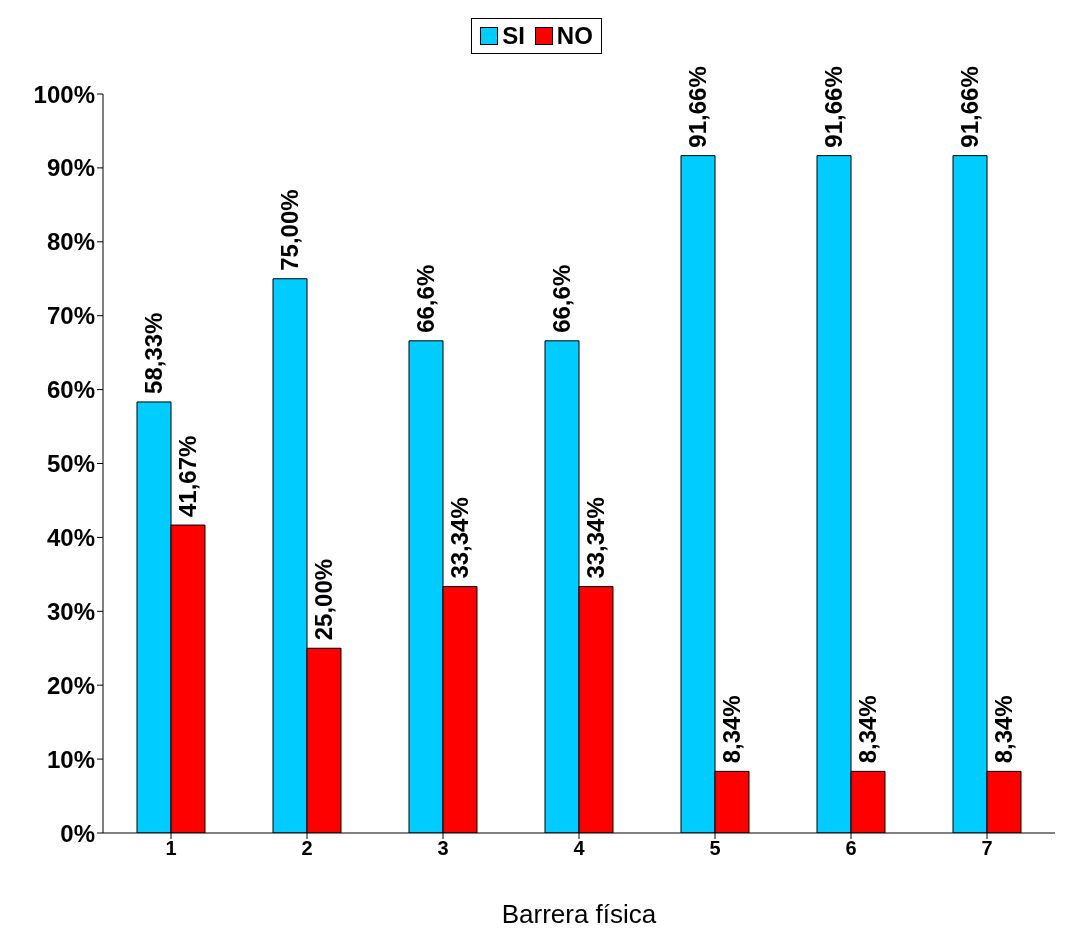 The width and height of the screenshot is (1073, 950). Describe the element at coordinates (579, 914) in the screenshot. I see `x-axis-title: Barrera física` at that location.